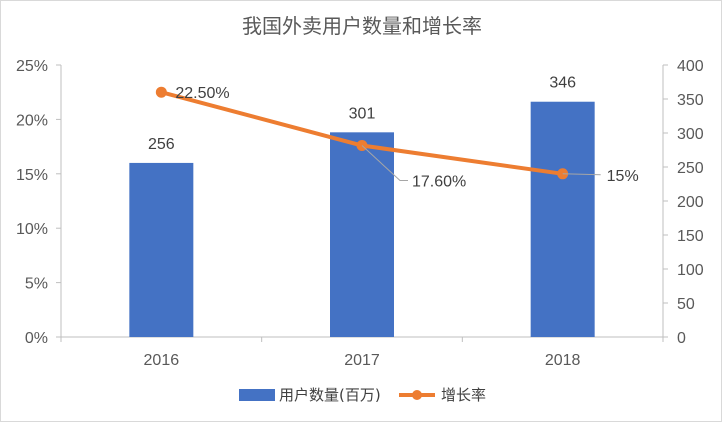 The height and width of the screenshot is (422, 722). Describe the element at coordinates (690, 66) in the screenshot. I see `y-right-tick-label: 400` at that location.